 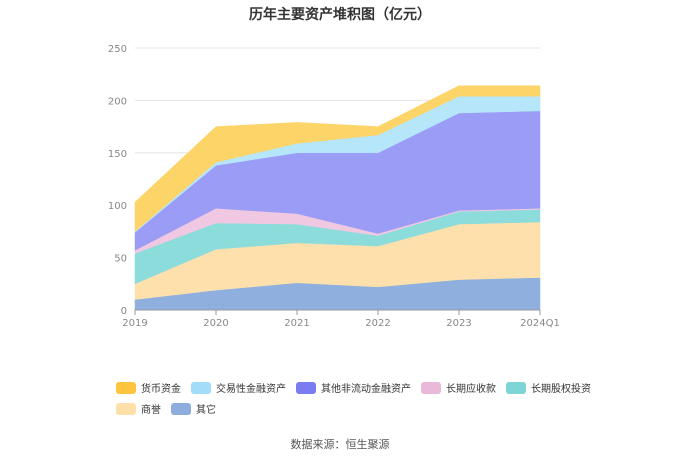 What do you see at coordinates (296, 323) in the screenshot?
I see `x-tick-label: 2021` at bounding box center [296, 323].